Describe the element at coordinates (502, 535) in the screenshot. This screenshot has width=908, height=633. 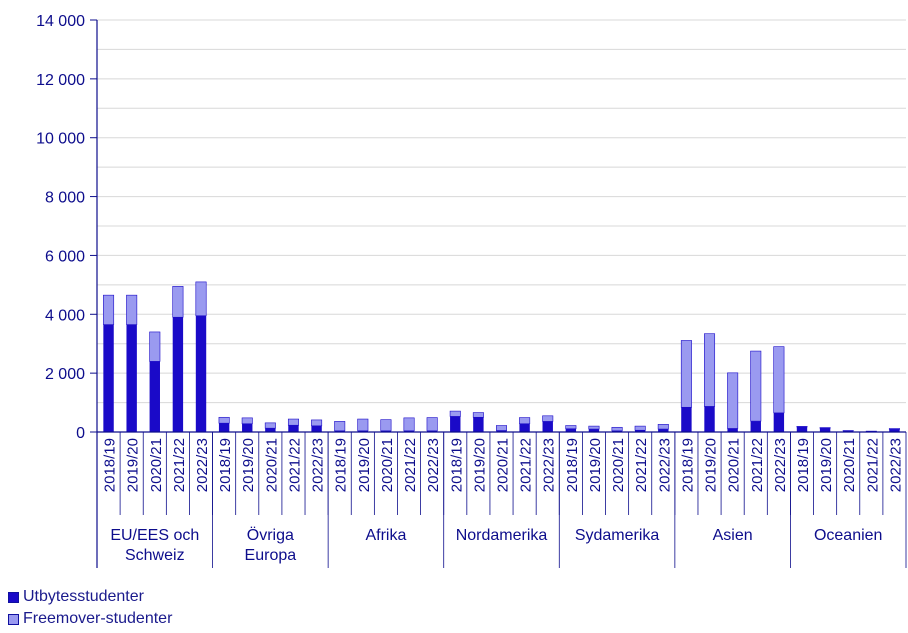
I see `group-label: Nordamerika` at that location.